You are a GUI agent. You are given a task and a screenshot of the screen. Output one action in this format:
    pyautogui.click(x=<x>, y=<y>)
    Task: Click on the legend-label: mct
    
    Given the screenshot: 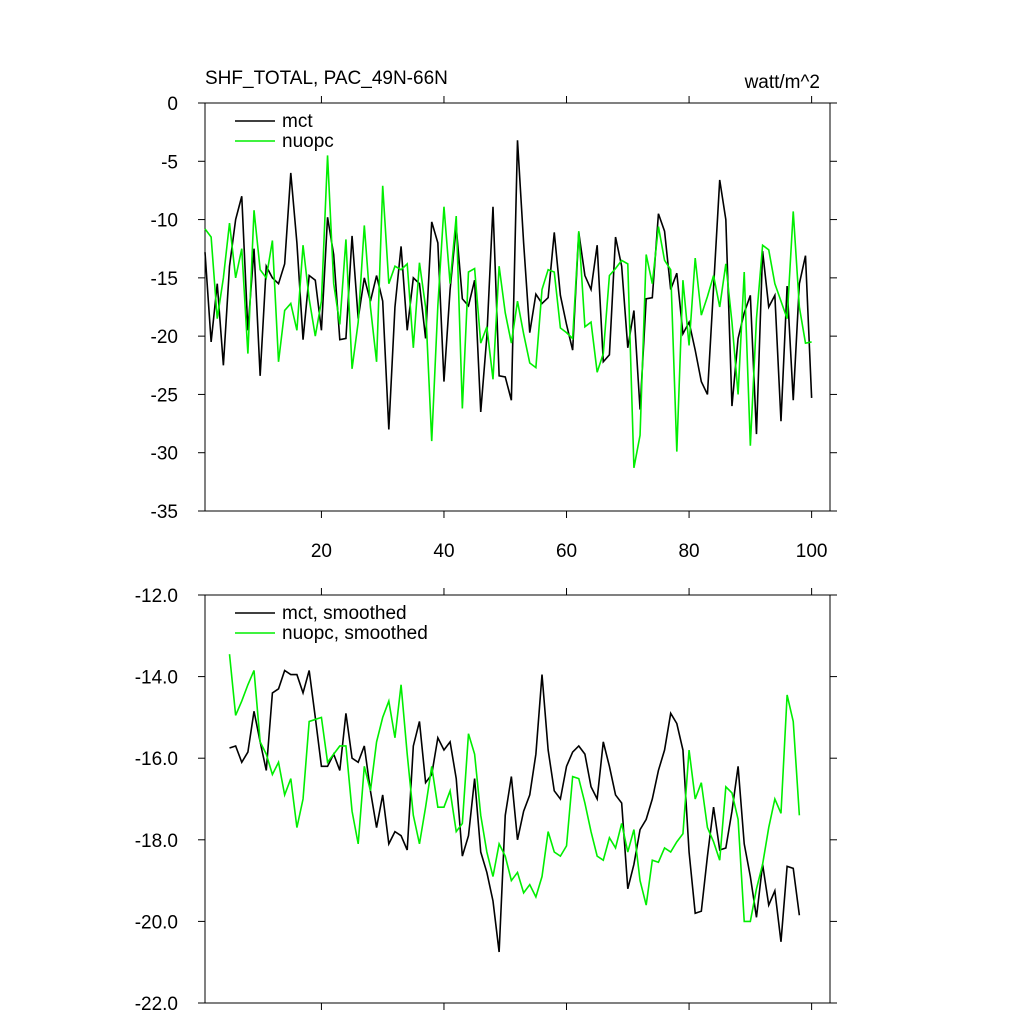 What is the action you would take?
    pyautogui.click(x=297, y=121)
    